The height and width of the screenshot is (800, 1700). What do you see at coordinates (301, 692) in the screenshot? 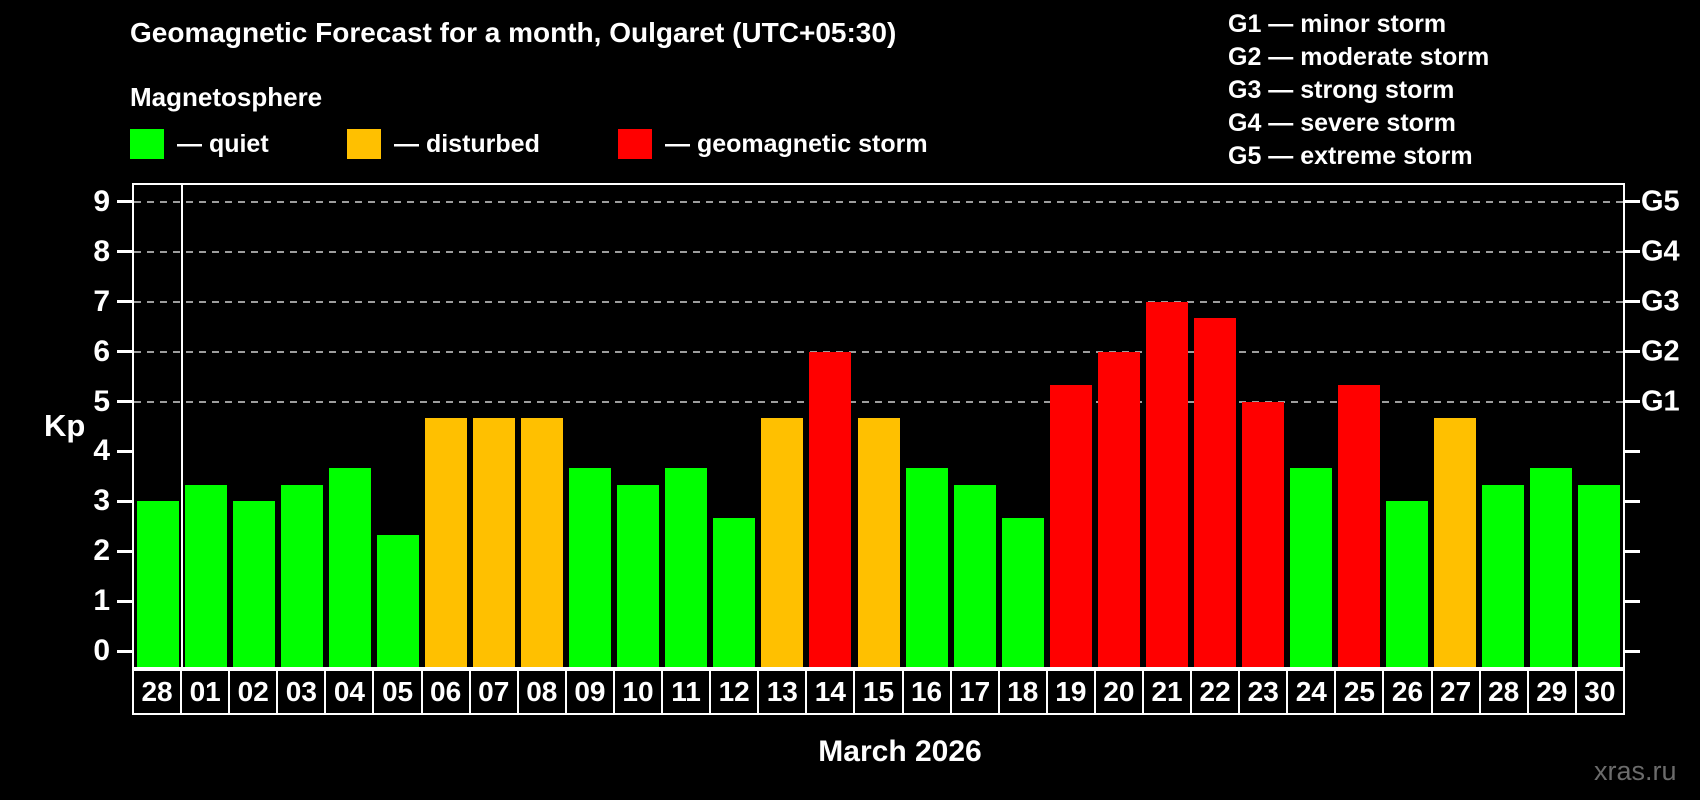
I see `date-label: 03` at bounding box center [301, 692].